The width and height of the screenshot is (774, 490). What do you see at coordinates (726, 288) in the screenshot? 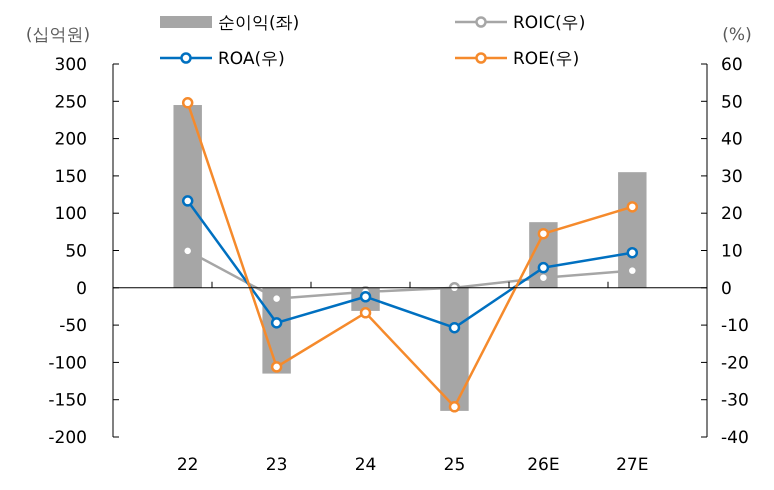
I see `y2-tick-label: 0` at bounding box center [726, 288].